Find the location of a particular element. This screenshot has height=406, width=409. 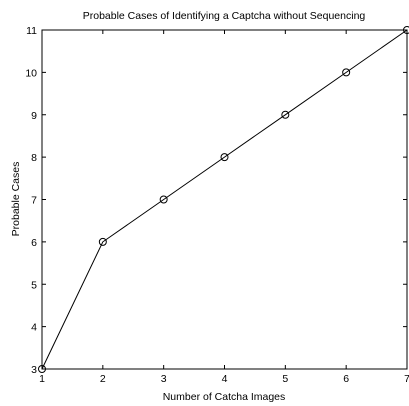

y-tick-label: 4 is located at coordinates (34, 328).